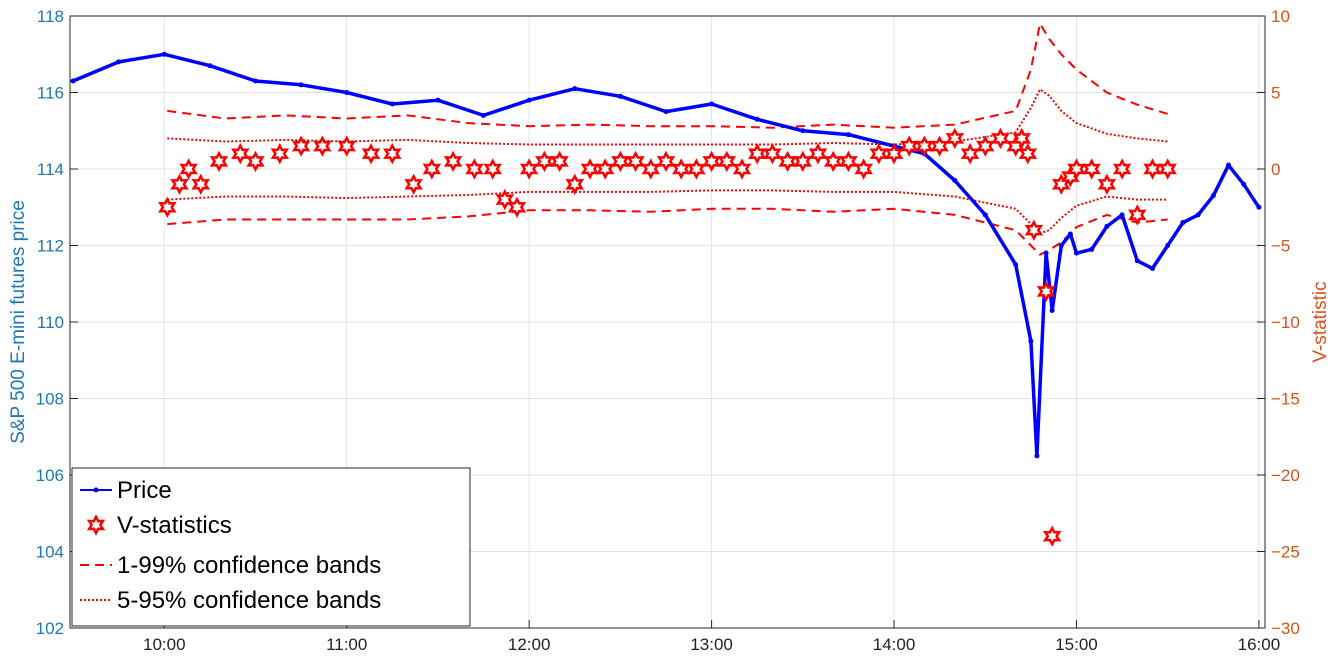 This screenshot has width=1338, height=657. What do you see at coordinates (50, 399) in the screenshot?
I see `y-tick-label-left: 108` at bounding box center [50, 399].